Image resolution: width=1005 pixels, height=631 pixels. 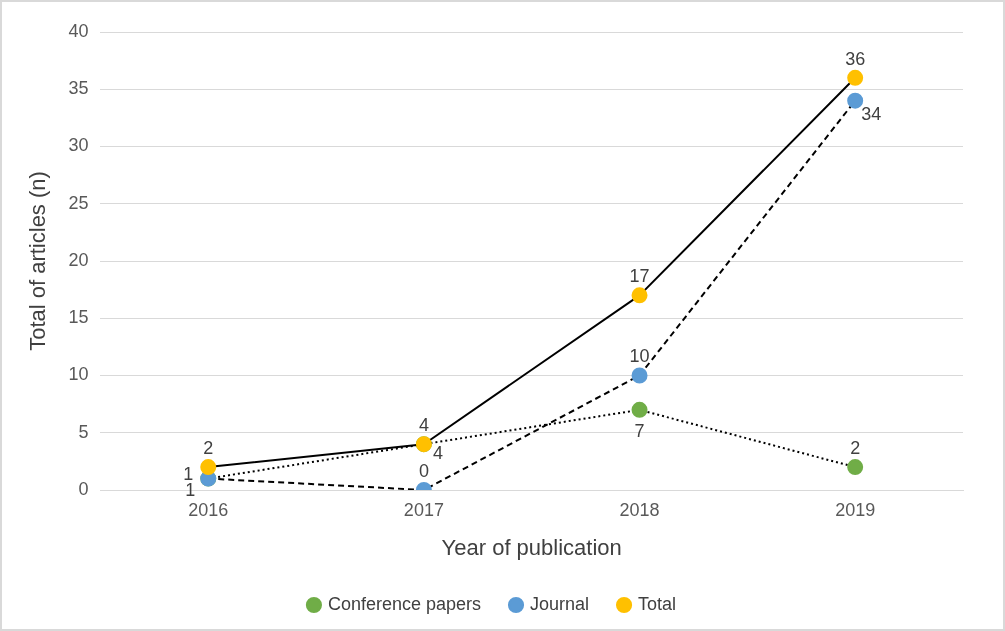 What do you see at coordinates (531, 547) in the screenshot?
I see `x-axis-title: Year of publication` at bounding box center [531, 547].